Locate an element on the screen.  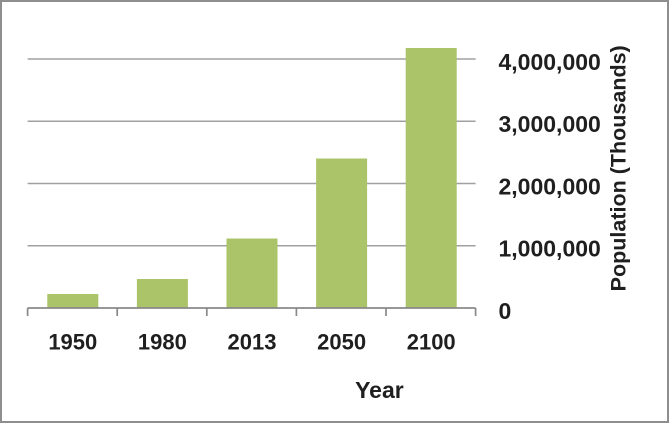
svg-text: 1980 is located at coordinates (162, 342).